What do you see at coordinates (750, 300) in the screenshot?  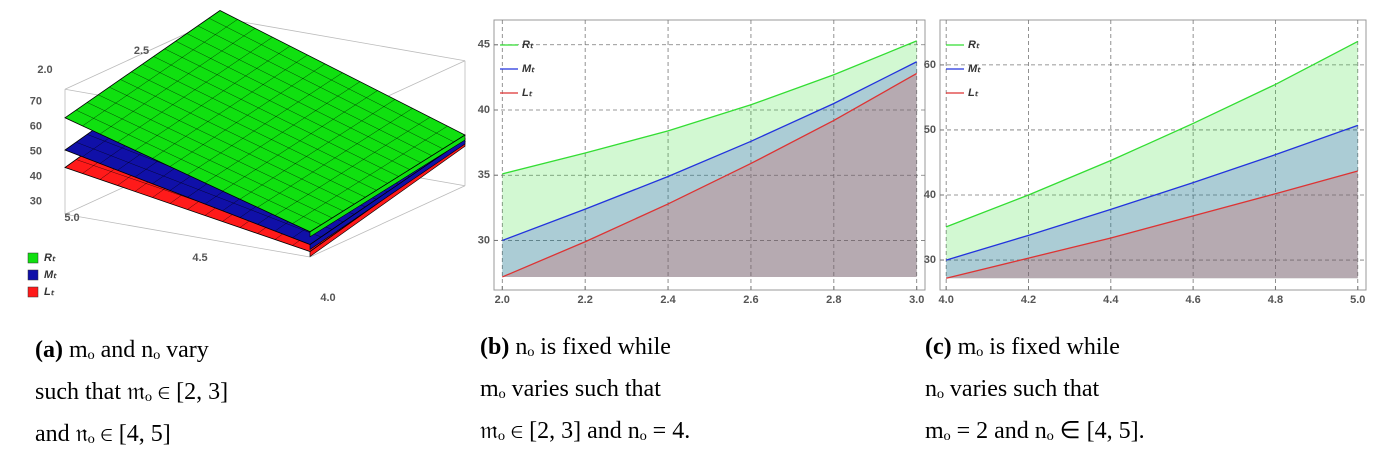 I see `x-tick-label: 2.6` at bounding box center [750, 300].